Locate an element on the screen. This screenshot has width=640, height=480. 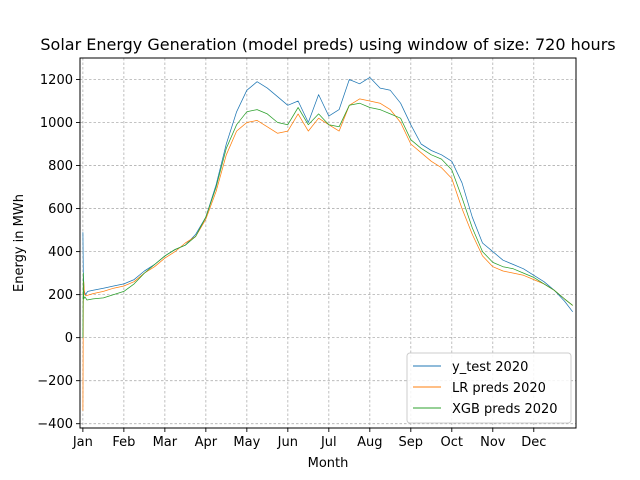
x-tick-label-feb: Feb is located at coordinates (123, 442).